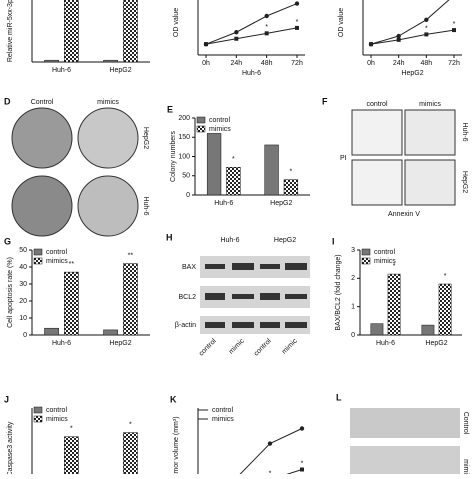  Describe the element at coordinates (267, 63) in the screenshot. I see `x-tick-label: 48h` at that location.